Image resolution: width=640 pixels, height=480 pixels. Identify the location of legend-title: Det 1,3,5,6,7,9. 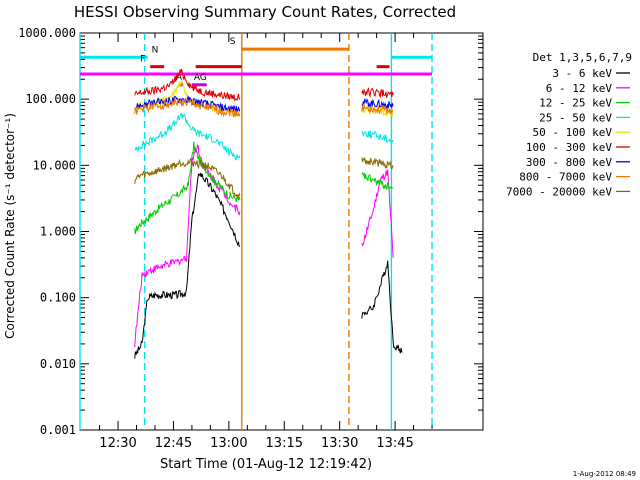
(582, 57).